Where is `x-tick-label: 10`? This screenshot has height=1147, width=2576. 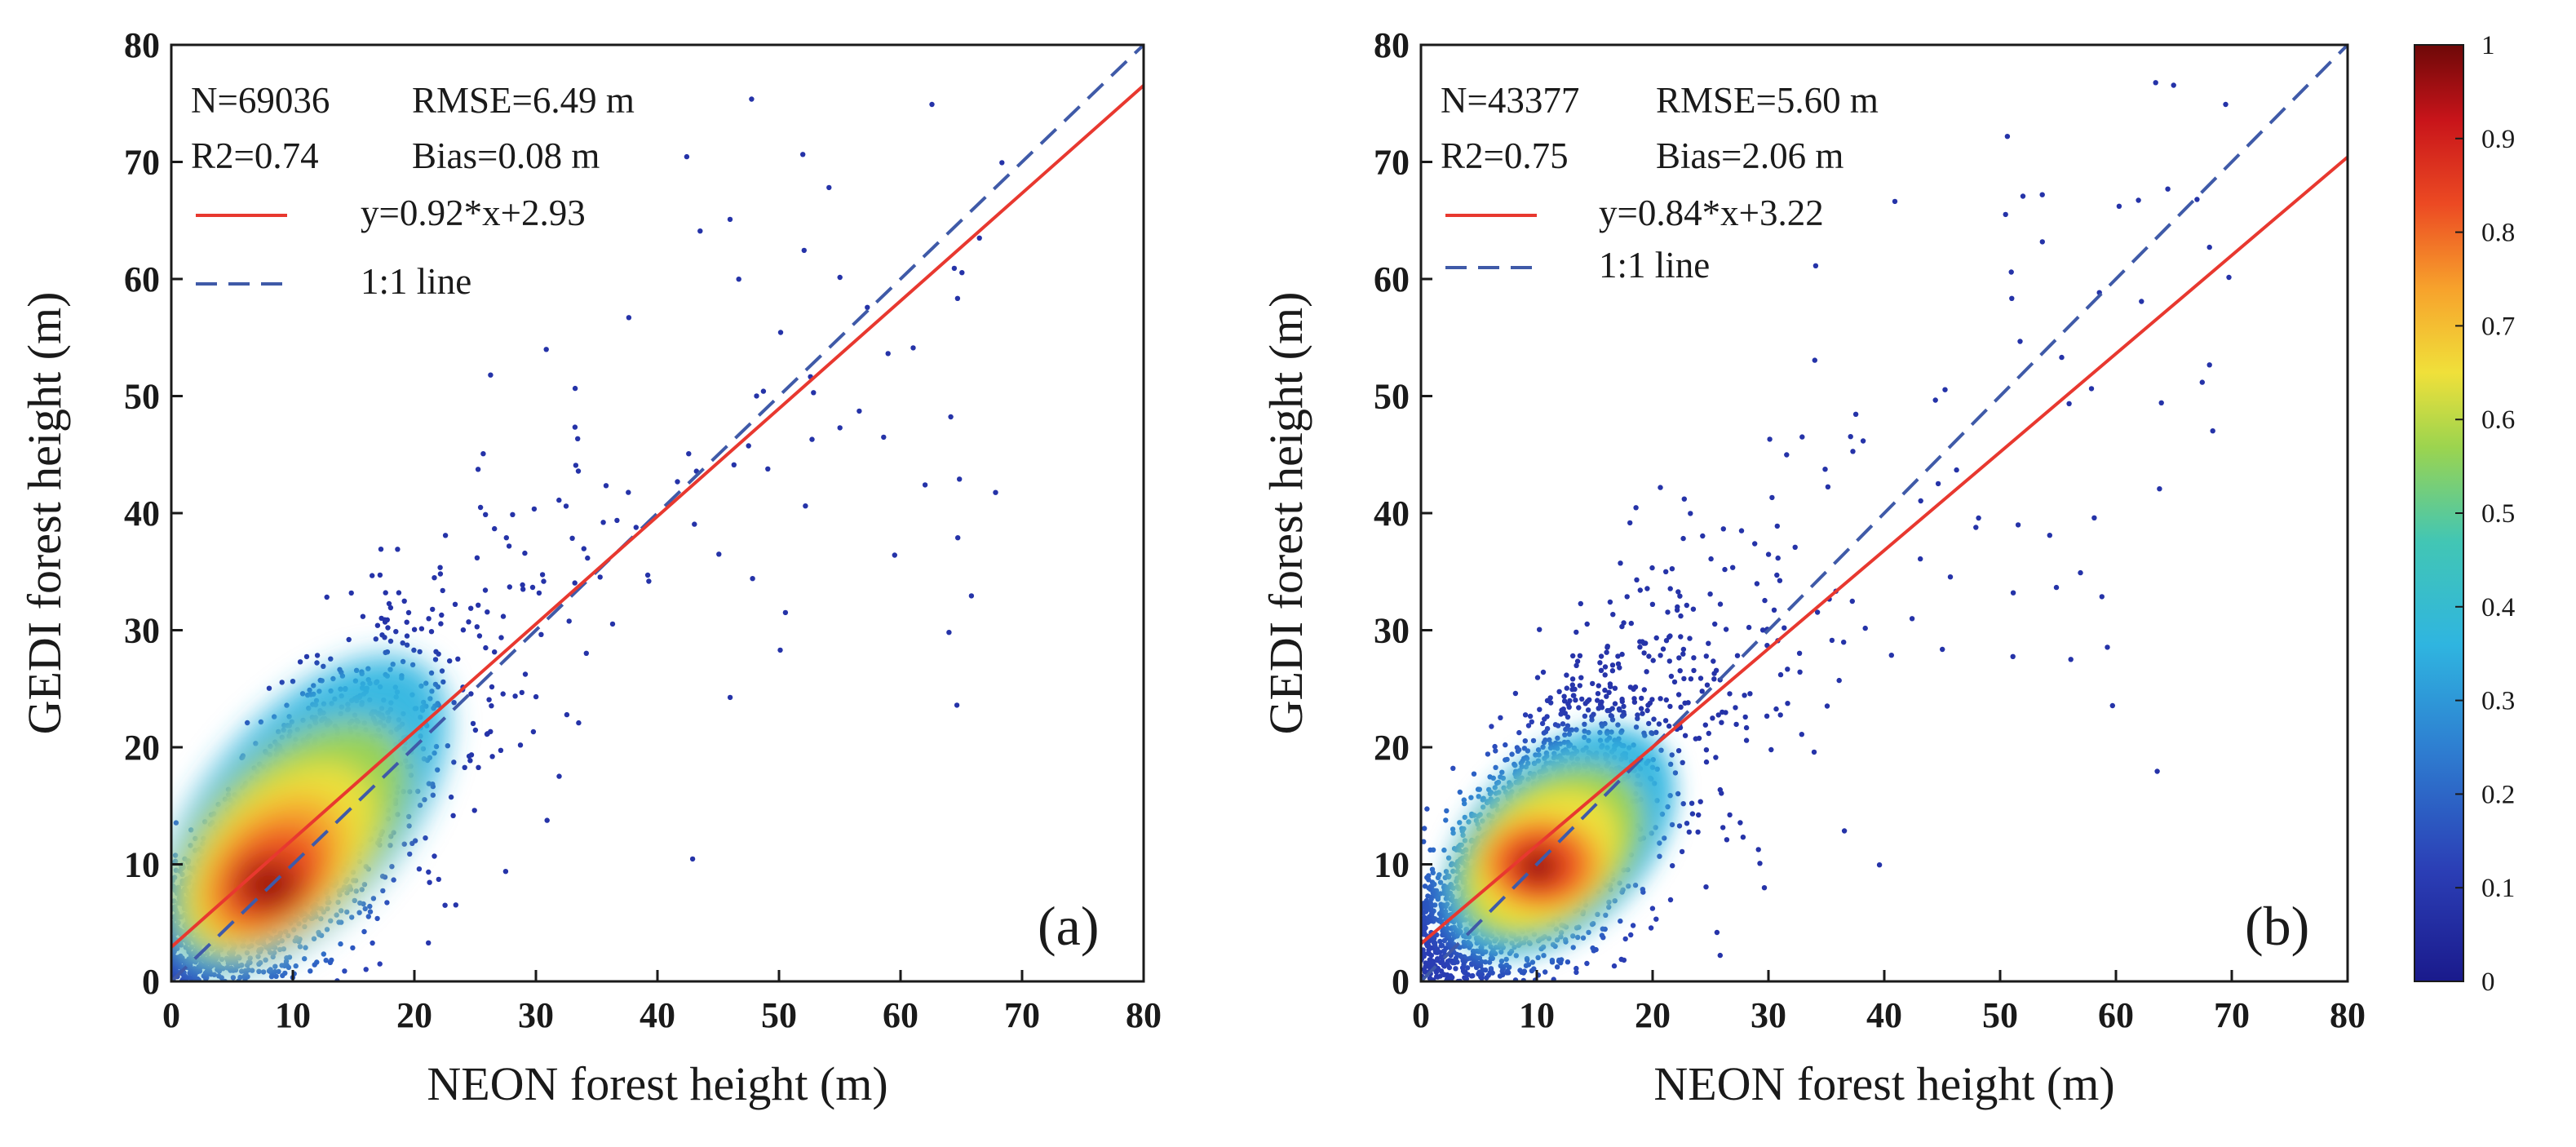 x-tick-label: 10 is located at coordinates (293, 1015).